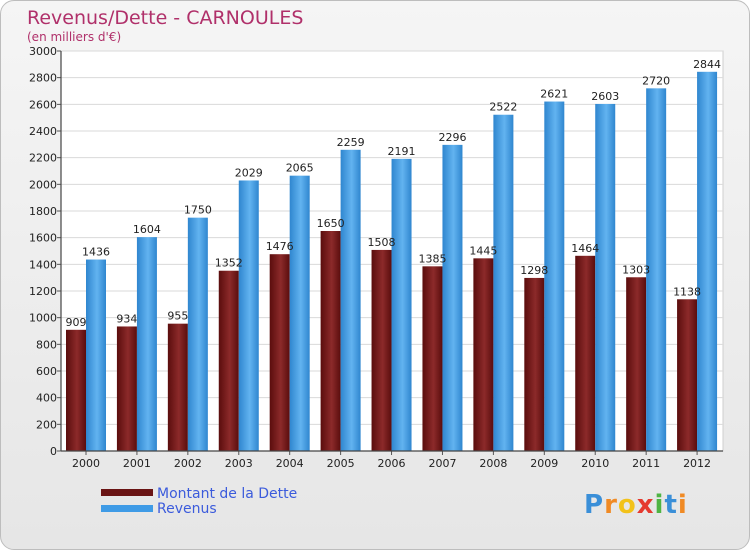 The height and width of the screenshot is (550, 750). I want to click on data-label-revenus: 2844, so click(707, 64).